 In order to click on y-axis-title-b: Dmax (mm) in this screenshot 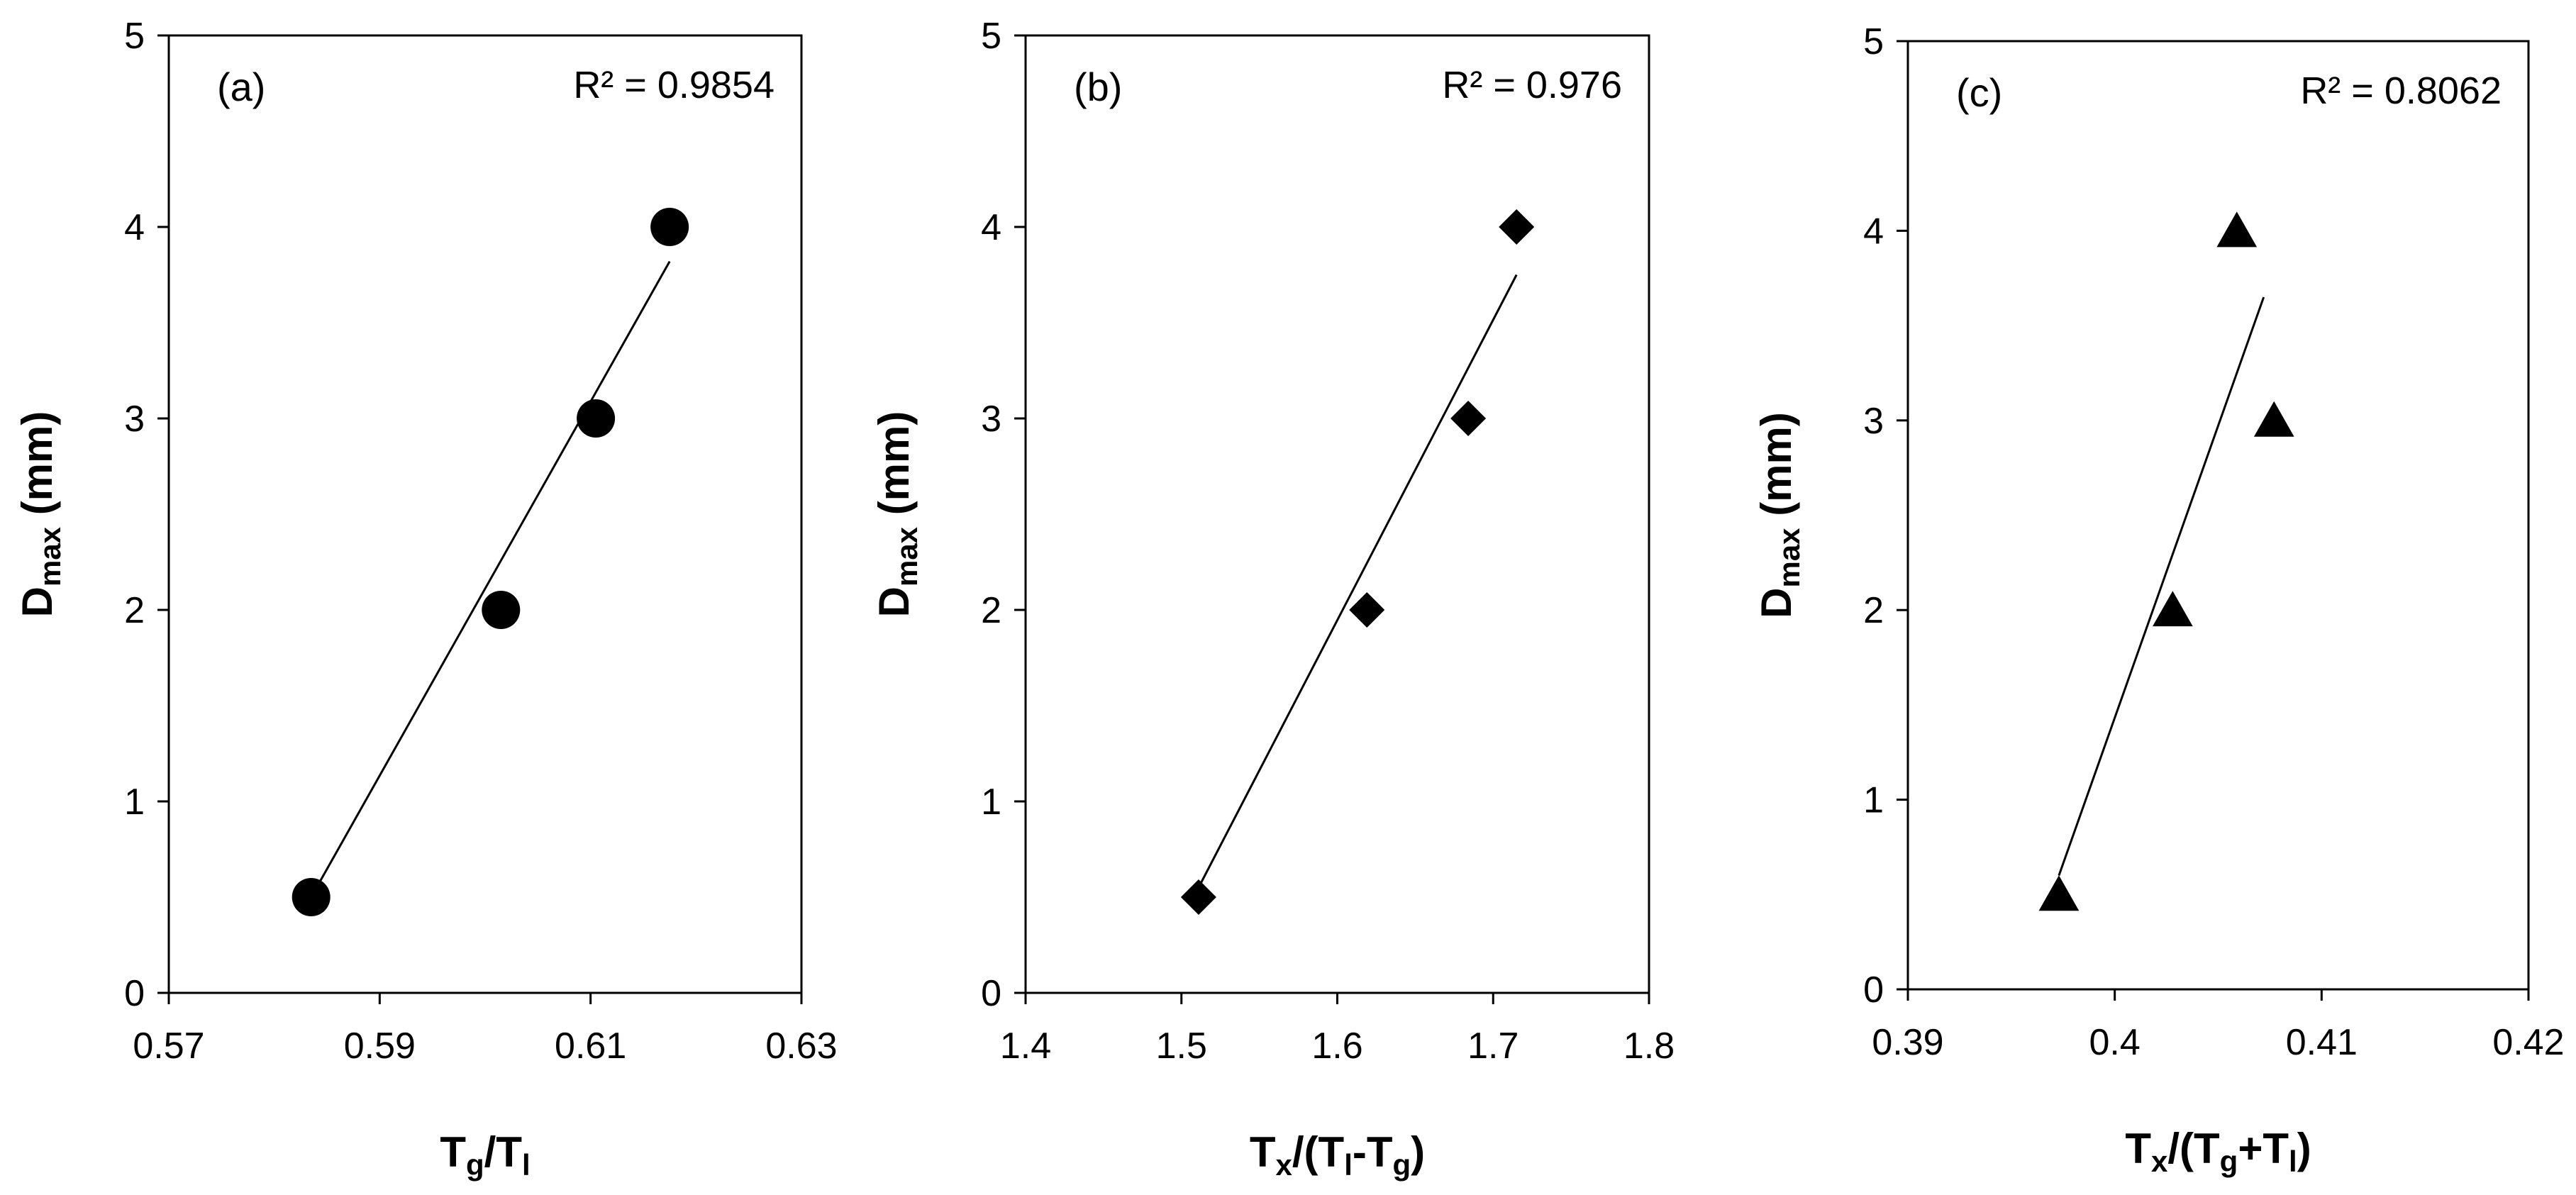, I will do `click(896, 514)`.